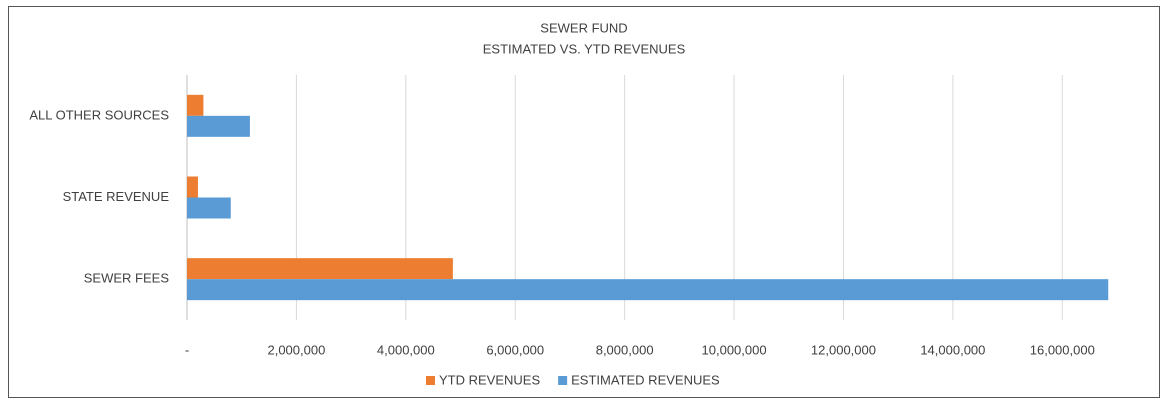 The width and height of the screenshot is (1168, 410). Describe the element at coordinates (734, 349) in the screenshot. I see `x-tick-label: 10,000,000` at that location.